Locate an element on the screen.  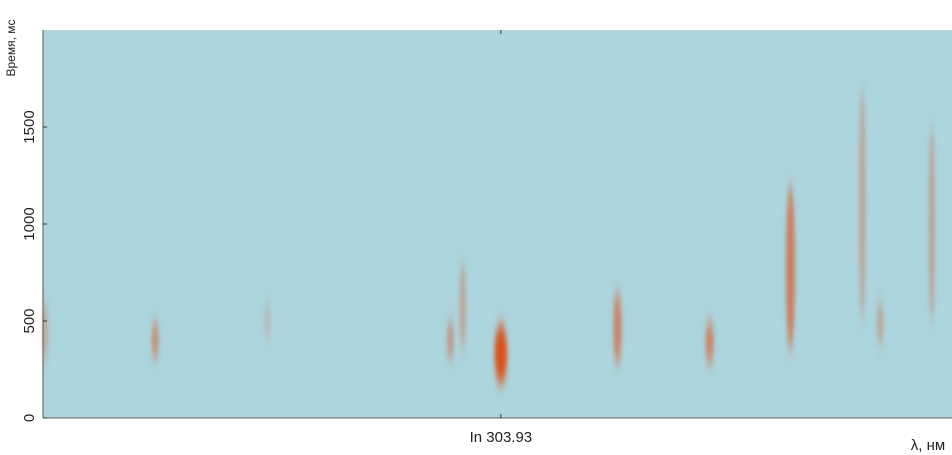
y-tick-label: 1500 is located at coordinates (29, 126).